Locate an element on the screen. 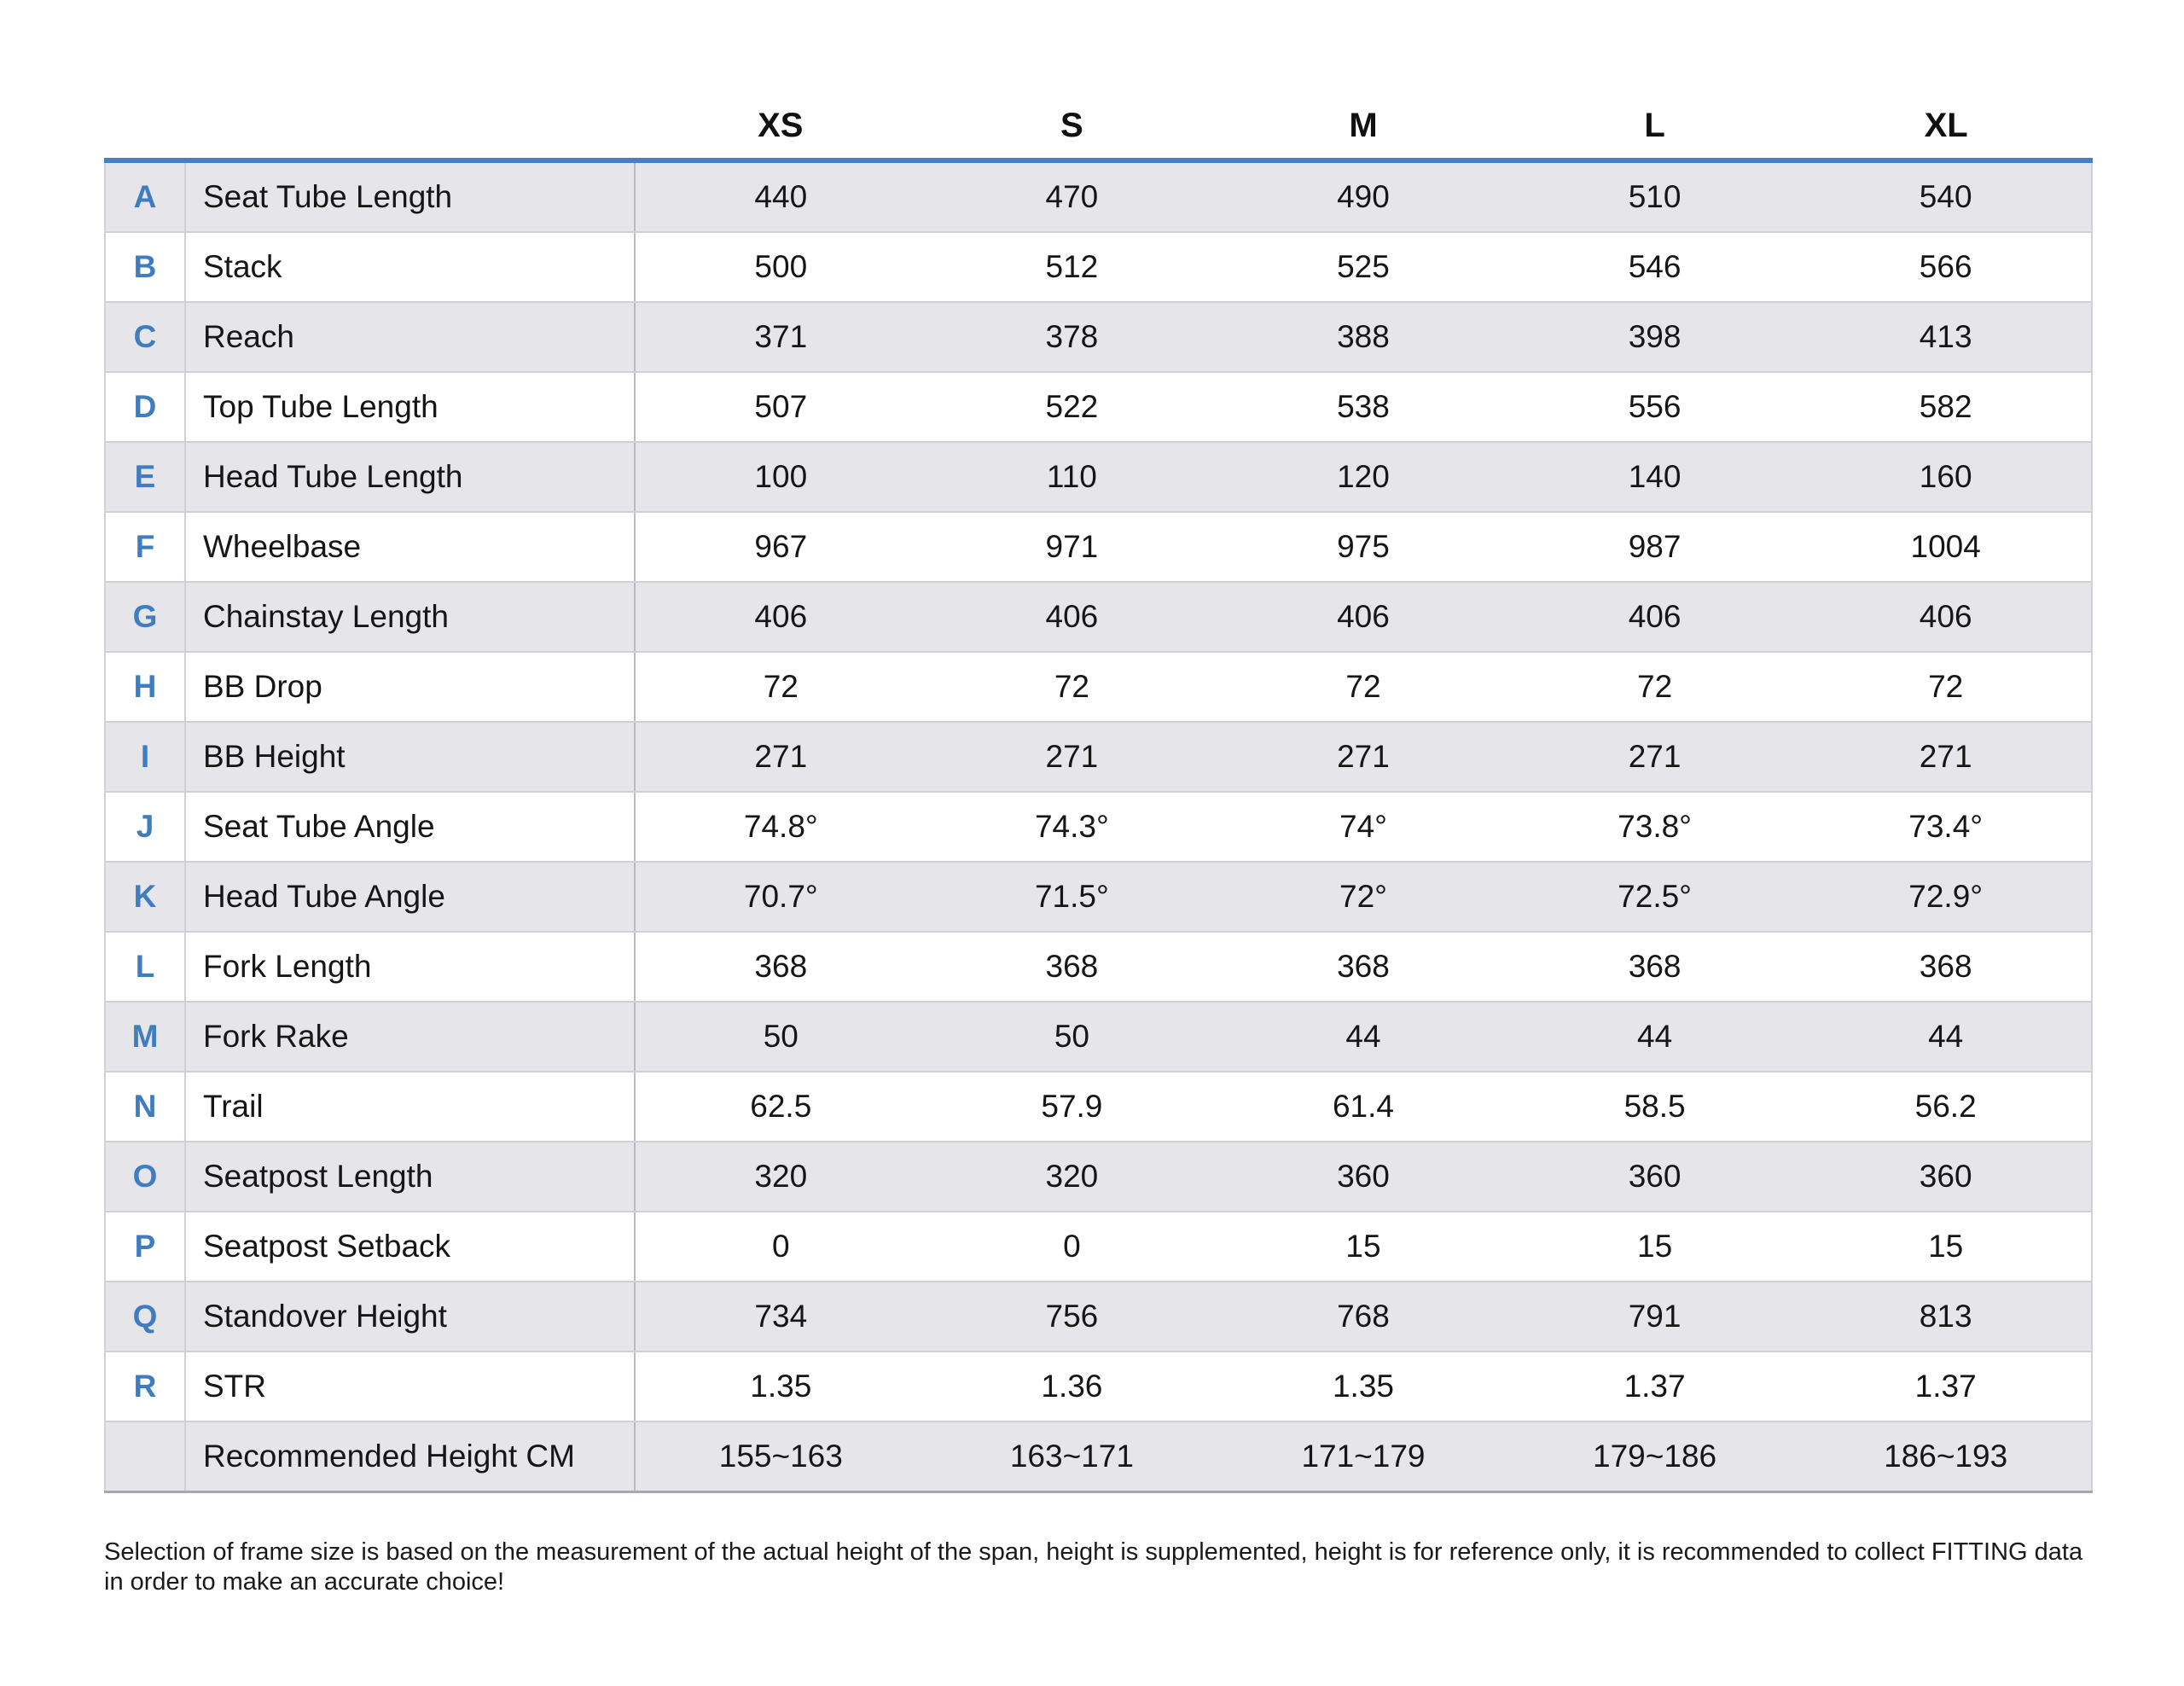 The height and width of the screenshot is (1686, 2184). table-cell: 186~193 is located at coordinates (1947, 1457).